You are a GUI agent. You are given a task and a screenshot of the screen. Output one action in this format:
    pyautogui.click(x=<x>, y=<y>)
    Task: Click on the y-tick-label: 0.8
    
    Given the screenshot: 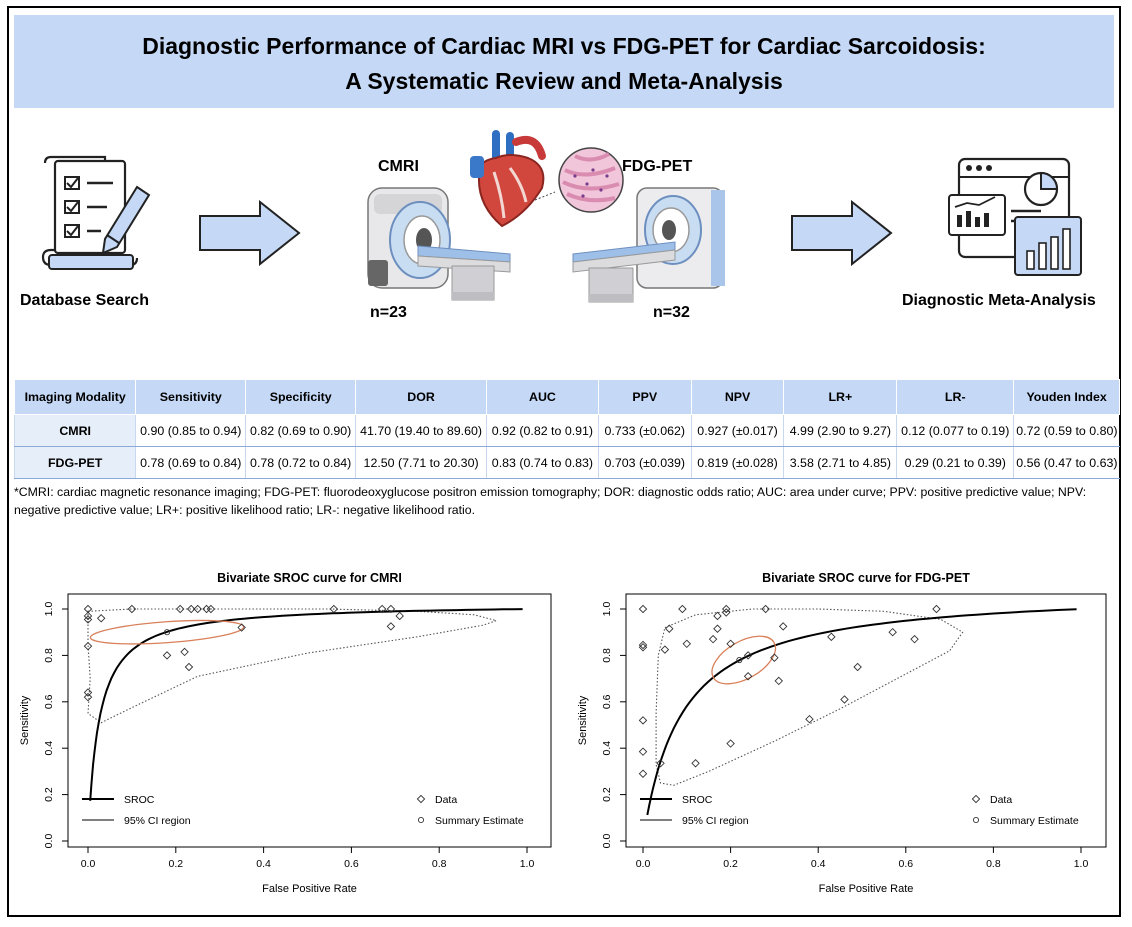 What is the action you would take?
    pyautogui.click(x=49, y=655)
    